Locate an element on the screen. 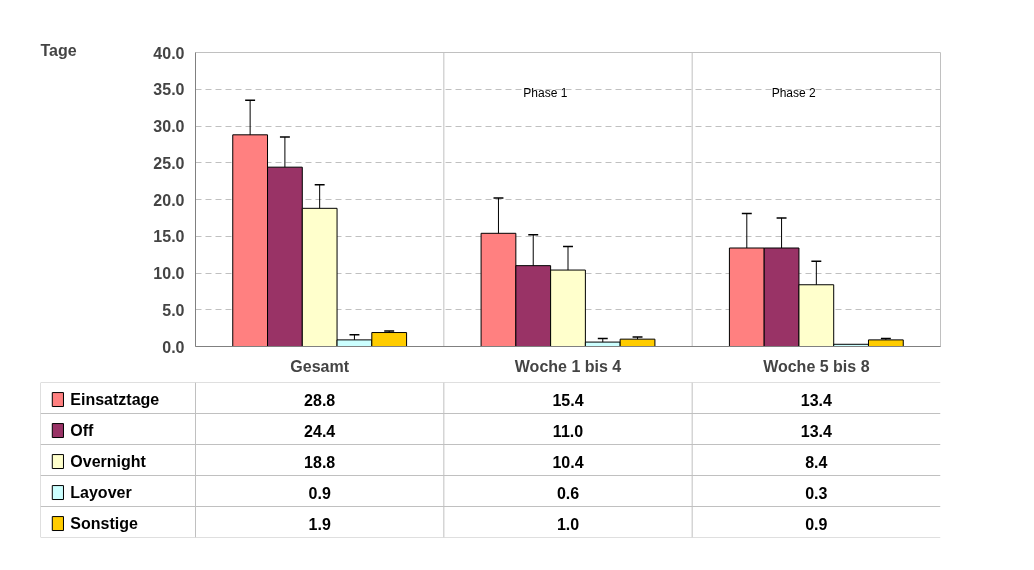 This screenshot has height=570, width=1034. legend-label: Off is located at coordinates (82, 431).